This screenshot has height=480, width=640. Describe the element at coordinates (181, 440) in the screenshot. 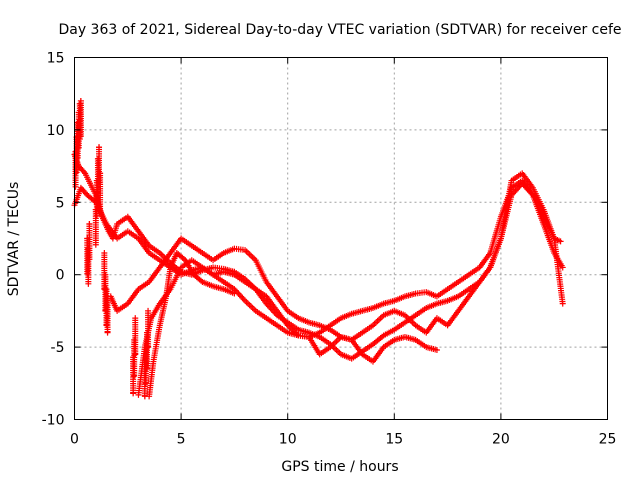

I see `x-tick-label: 5` at that location.